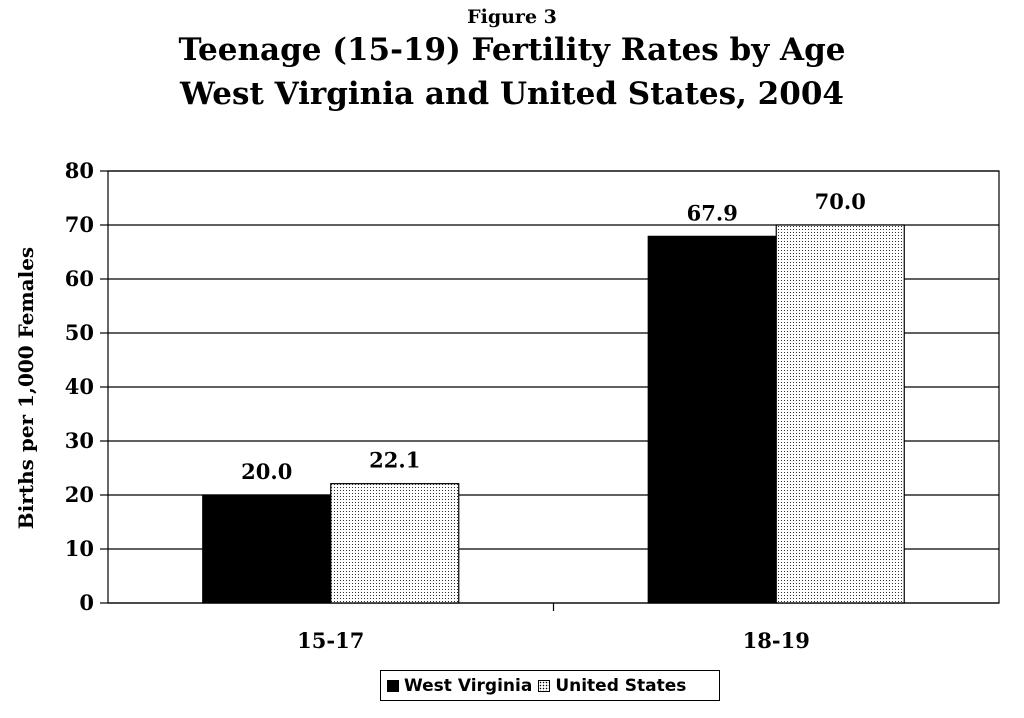  Describe the element at coordinates (330, 640) in the screenshot. I see `x-tick-label: 15-17` at that location.